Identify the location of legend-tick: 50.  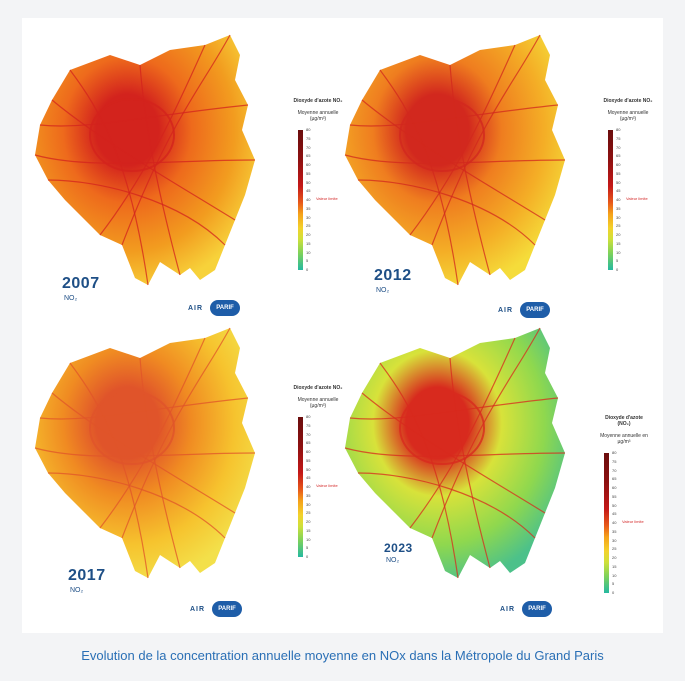
(308, 182).